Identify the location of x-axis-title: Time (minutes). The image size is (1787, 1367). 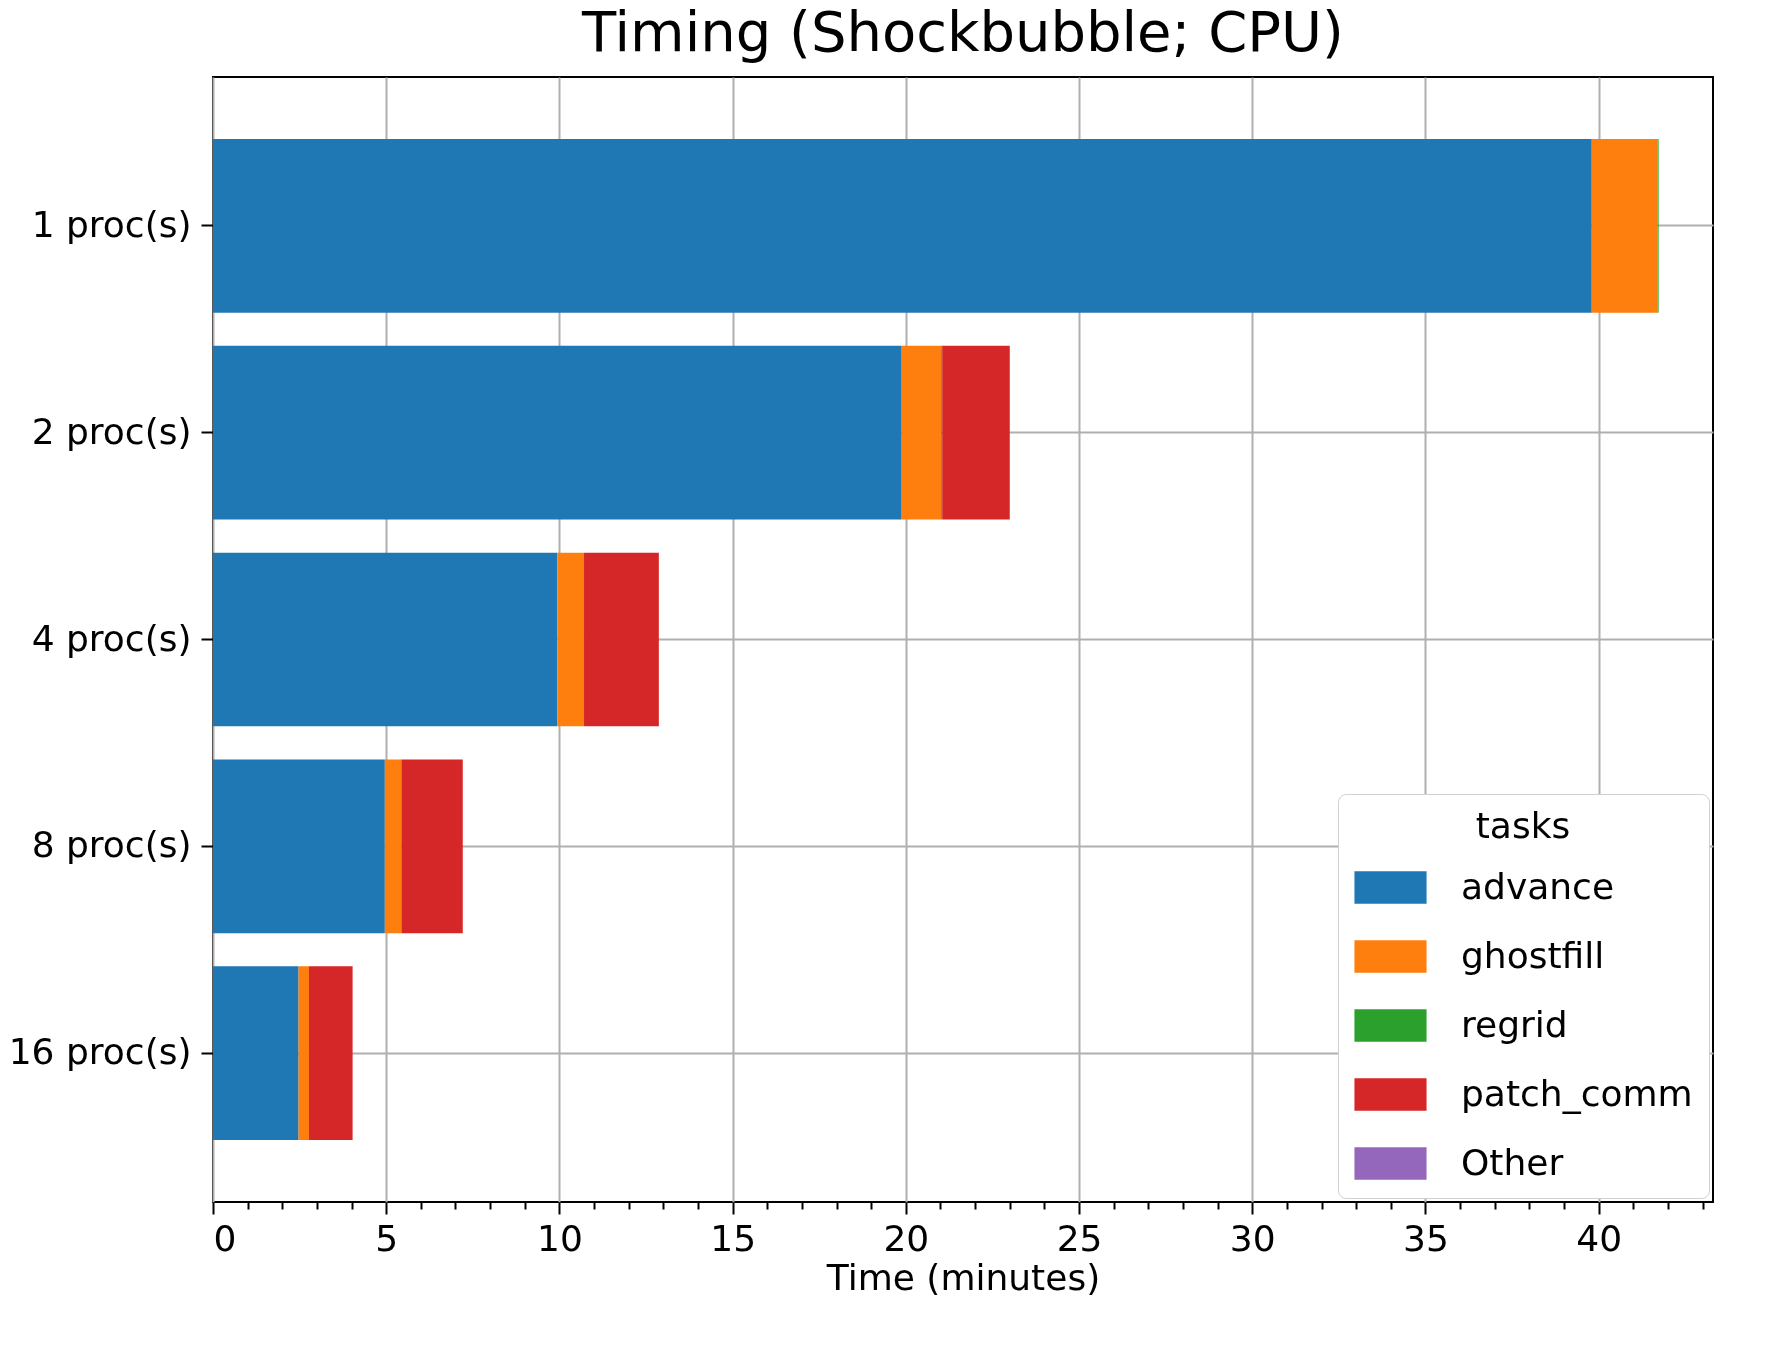
(963, 1277).